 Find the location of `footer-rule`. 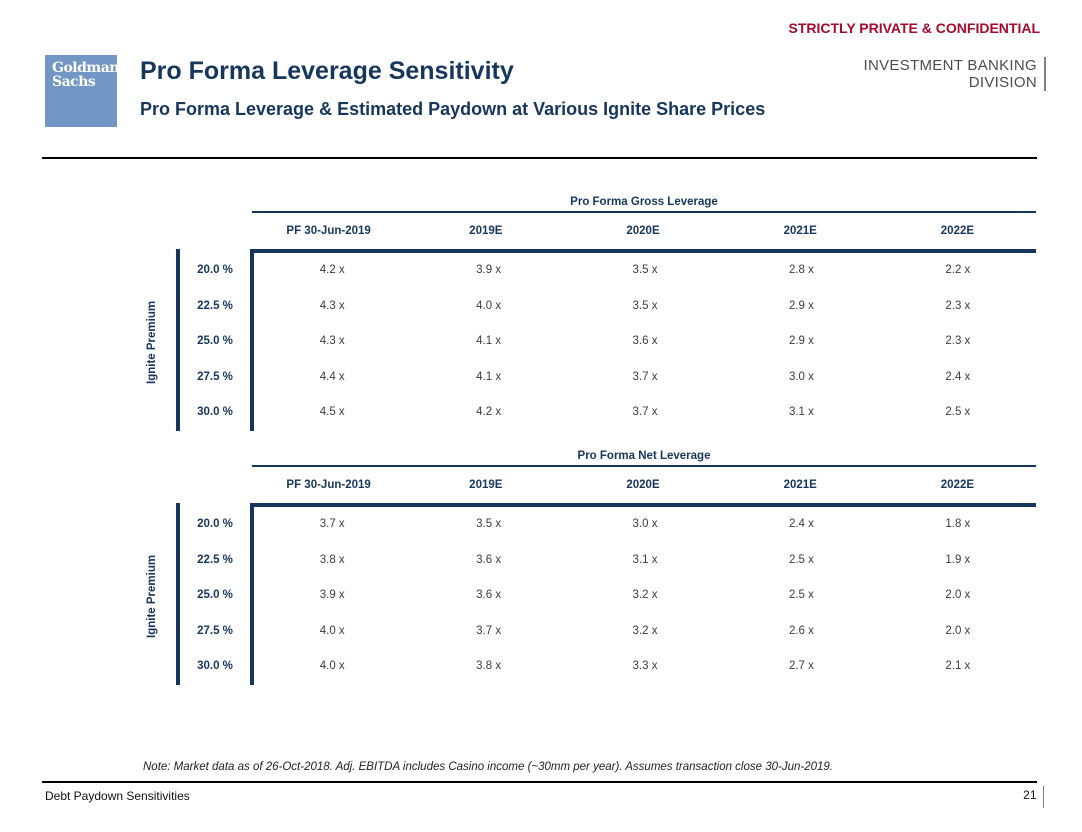

footer-rule is located at coordinates (539, 782).